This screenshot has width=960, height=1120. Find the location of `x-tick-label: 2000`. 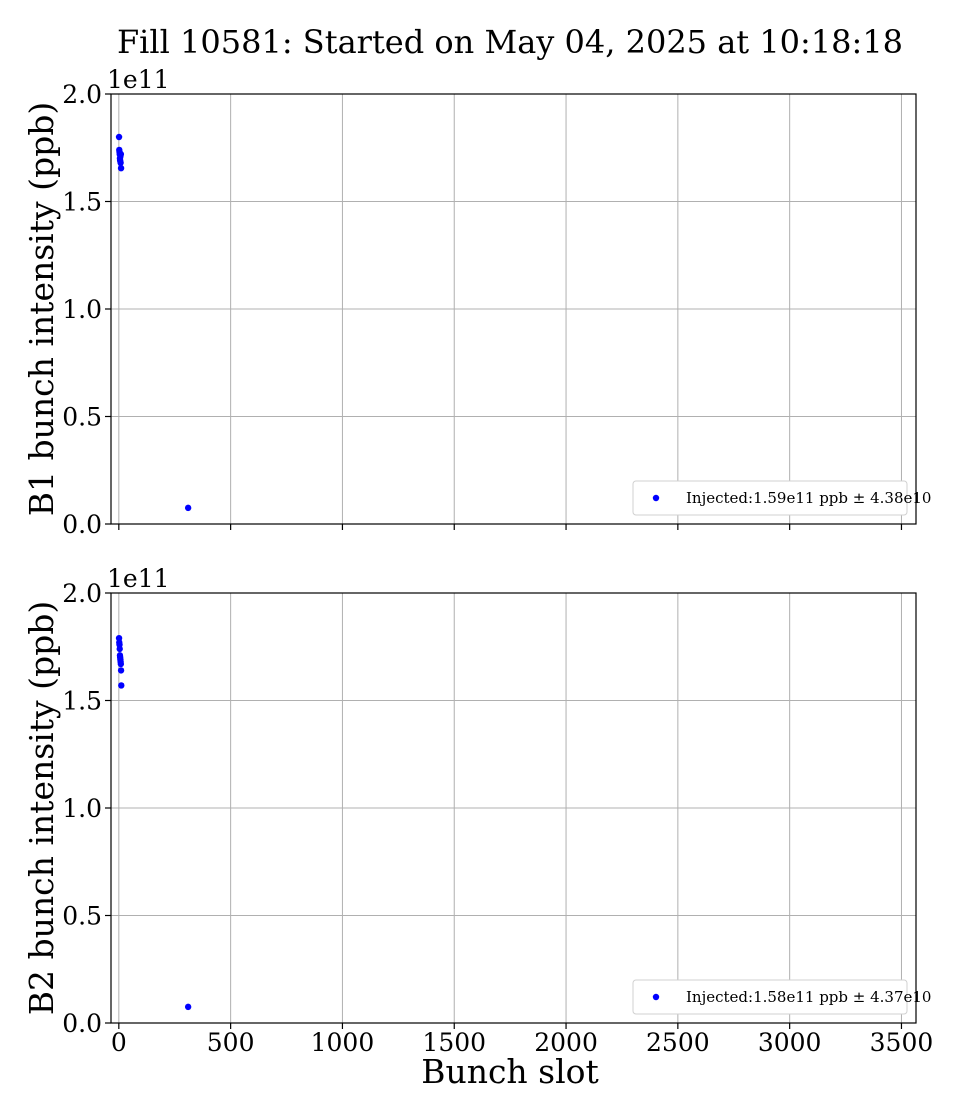

x-tick-label: 2000 is located at coordinates (566, 1042).